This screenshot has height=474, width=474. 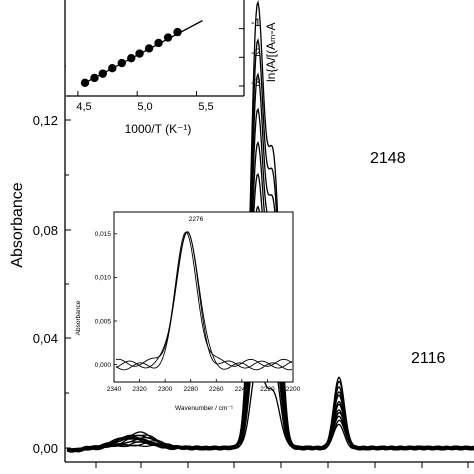 I want to click on inset-arrhenius-ticks, so click(x=160, y=62).